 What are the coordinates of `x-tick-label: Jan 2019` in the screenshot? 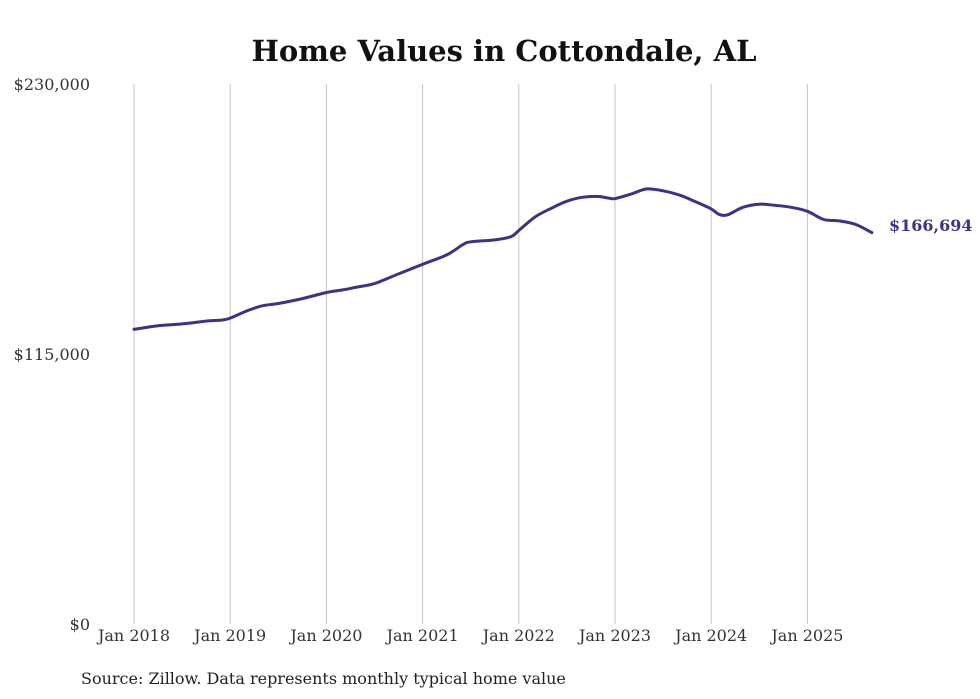 It's located at (229, 635).